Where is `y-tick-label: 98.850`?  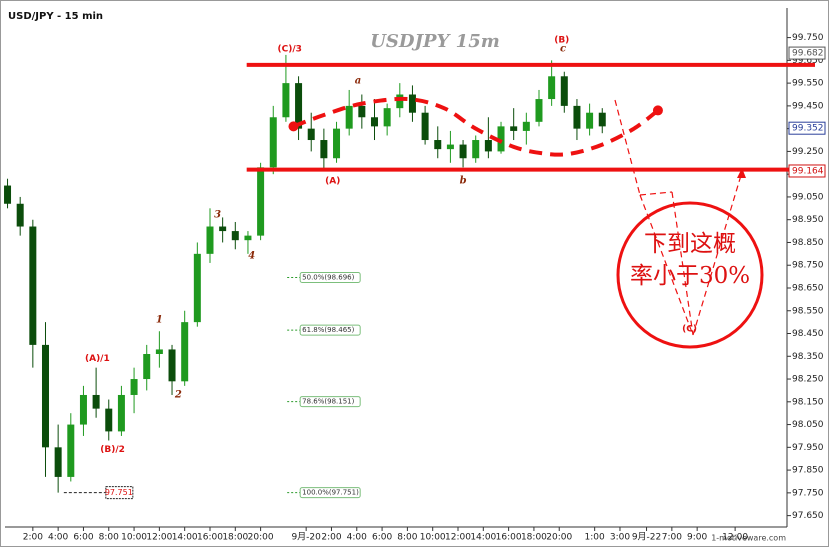
y-tick-label: 98.850 is located at coordinates (808, 243).